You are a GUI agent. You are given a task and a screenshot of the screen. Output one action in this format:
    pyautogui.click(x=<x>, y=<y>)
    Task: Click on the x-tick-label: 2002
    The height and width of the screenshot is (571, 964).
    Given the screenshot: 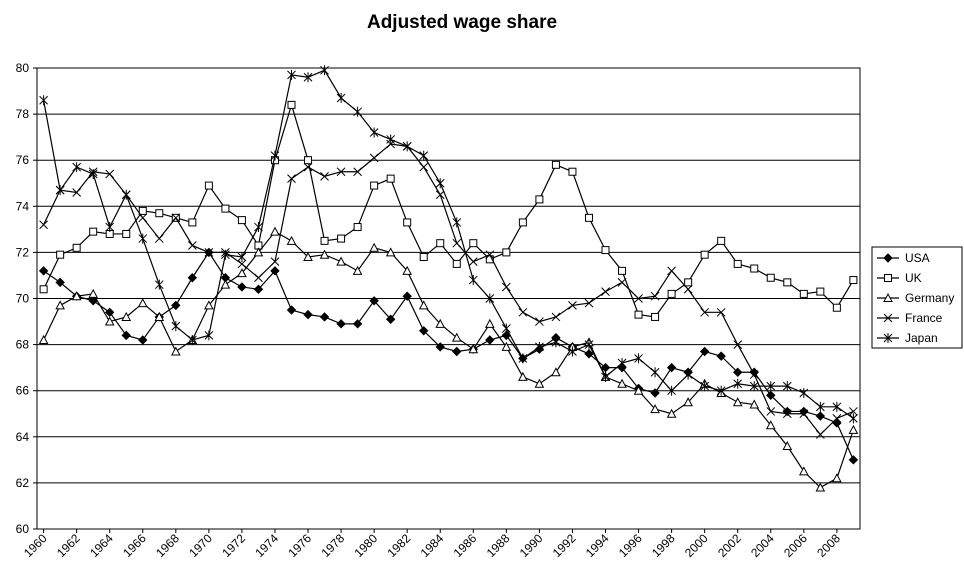 What is the action you would take?
    pyautogui.click(x=729, y=545)
    